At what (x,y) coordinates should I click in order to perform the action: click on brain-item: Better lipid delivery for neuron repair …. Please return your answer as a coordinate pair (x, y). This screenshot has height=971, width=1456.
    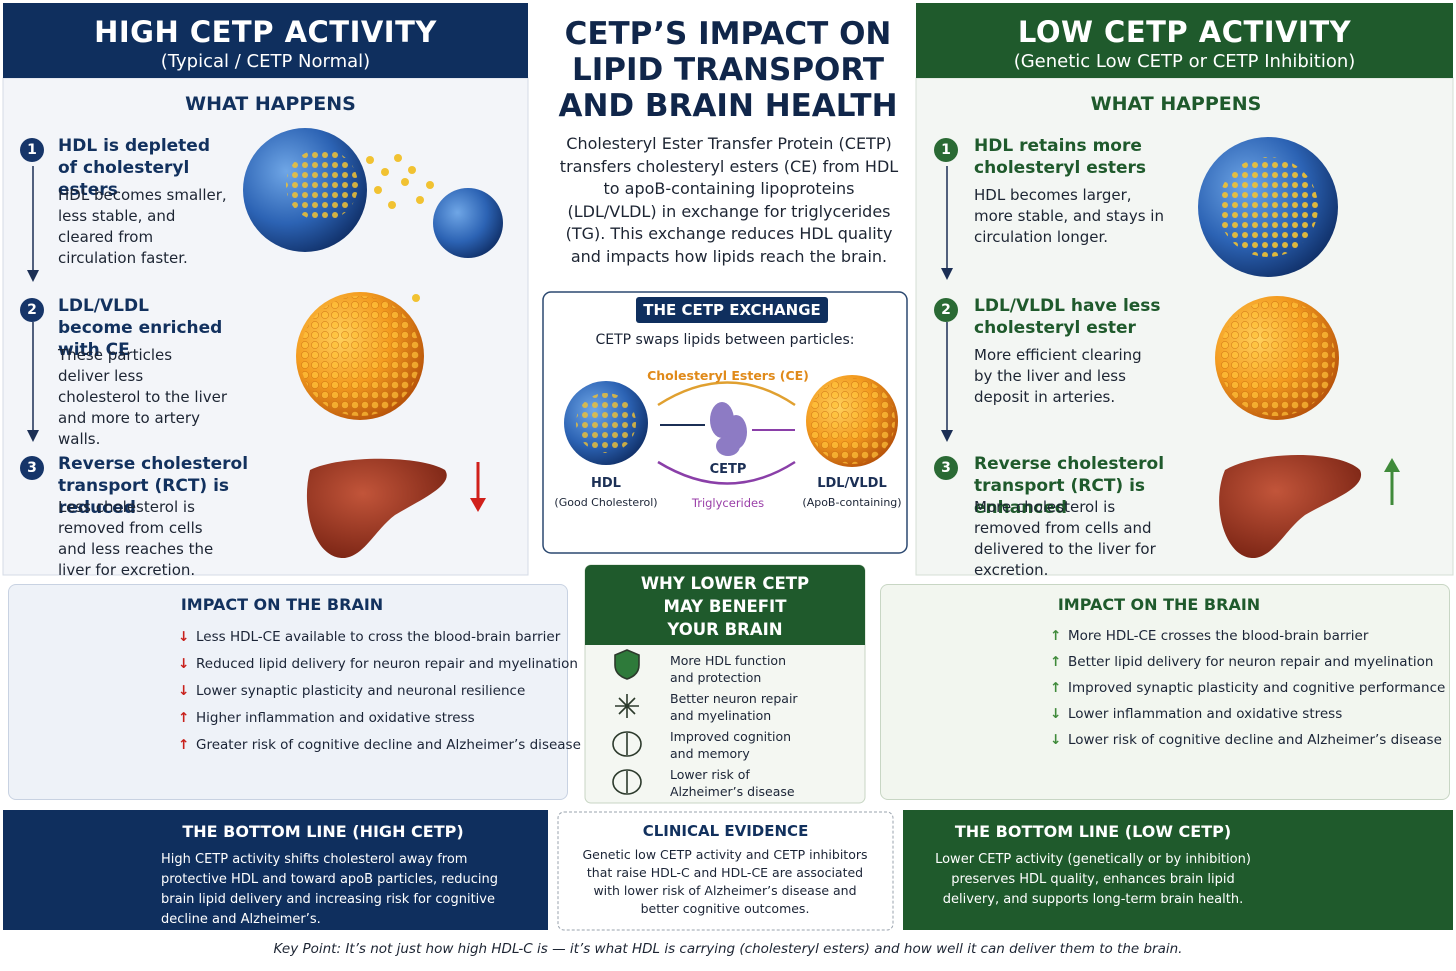
    Looking at the image, I should click on (1251, 662).